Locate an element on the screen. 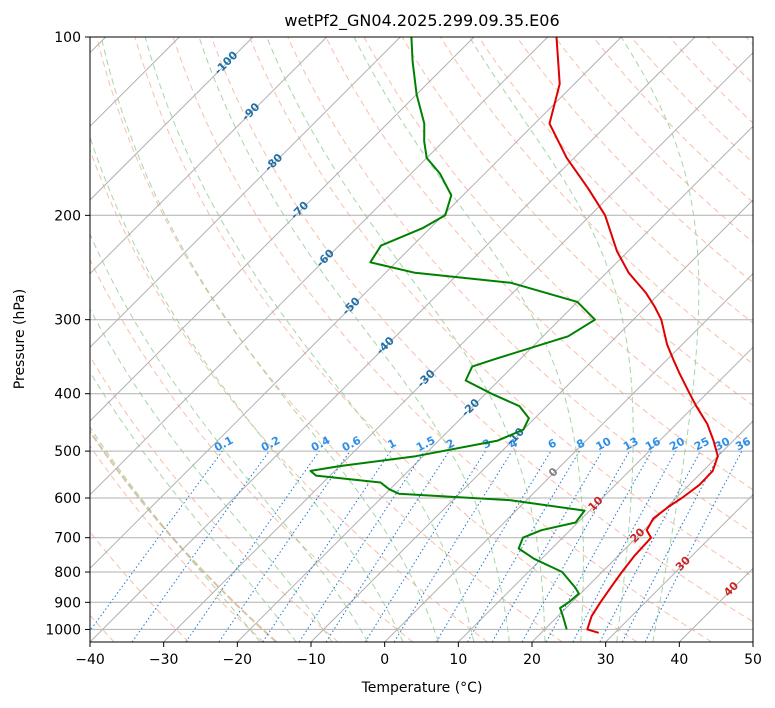 This screenshot has height=708, width=775. mixing-ratio-label: 25 is located at coordinates (702, 444).